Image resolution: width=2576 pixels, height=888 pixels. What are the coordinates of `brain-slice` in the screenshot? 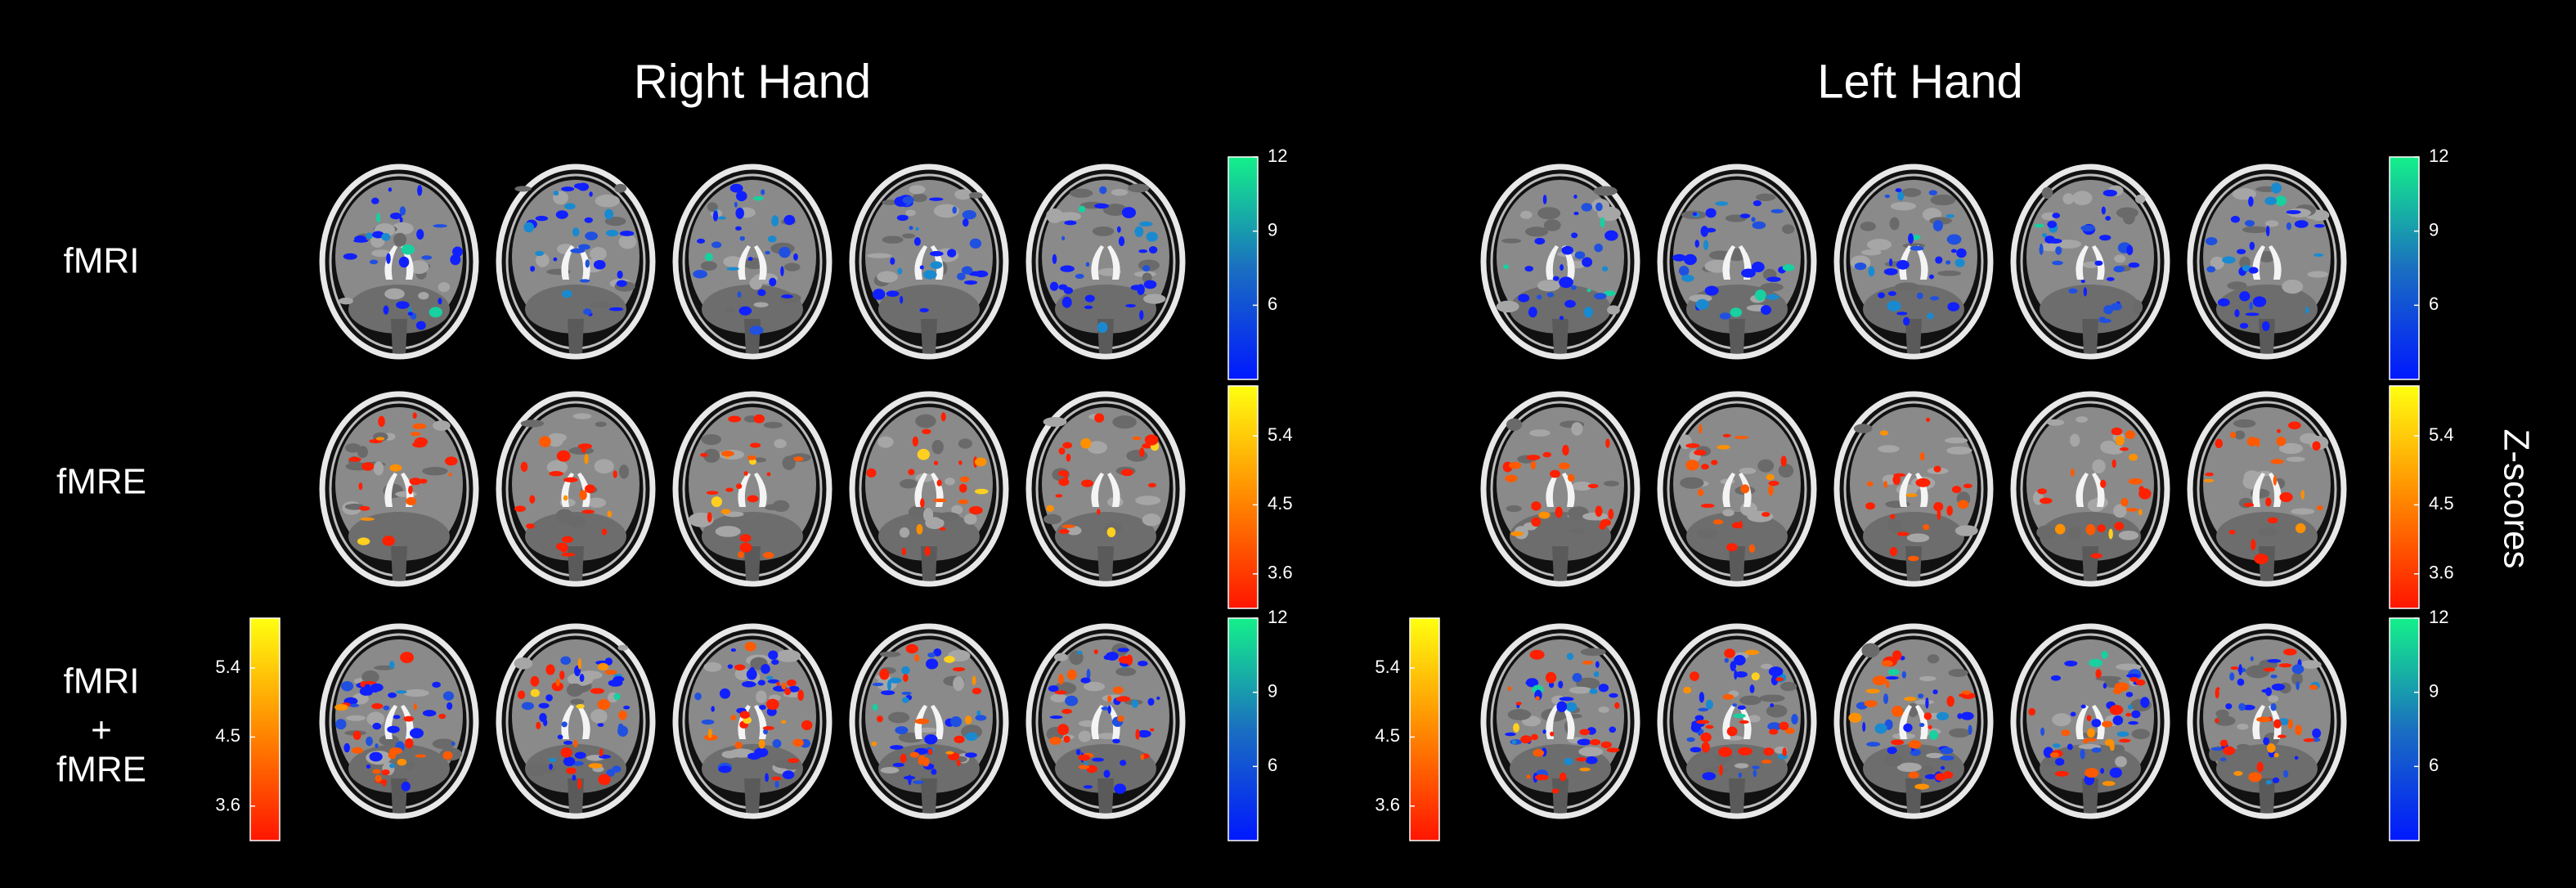 It's located at (2090, 262).